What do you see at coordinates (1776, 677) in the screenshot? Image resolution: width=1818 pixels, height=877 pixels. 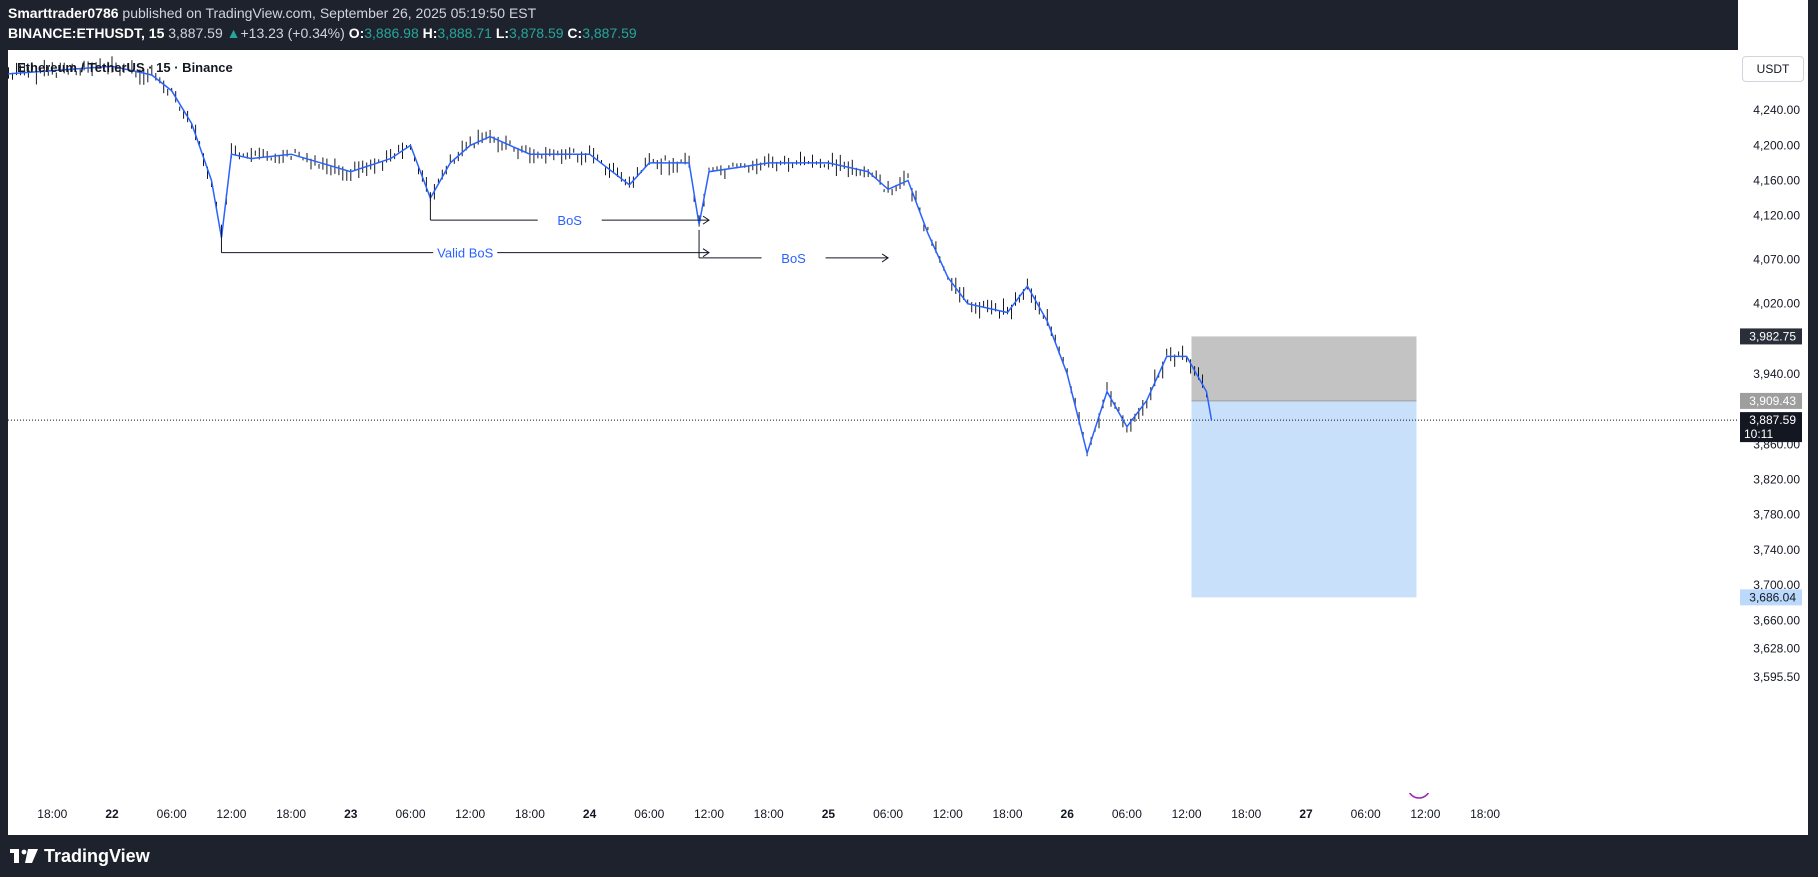 I see `price-tick: 3,595.50` at bounding box center [1776, 677].